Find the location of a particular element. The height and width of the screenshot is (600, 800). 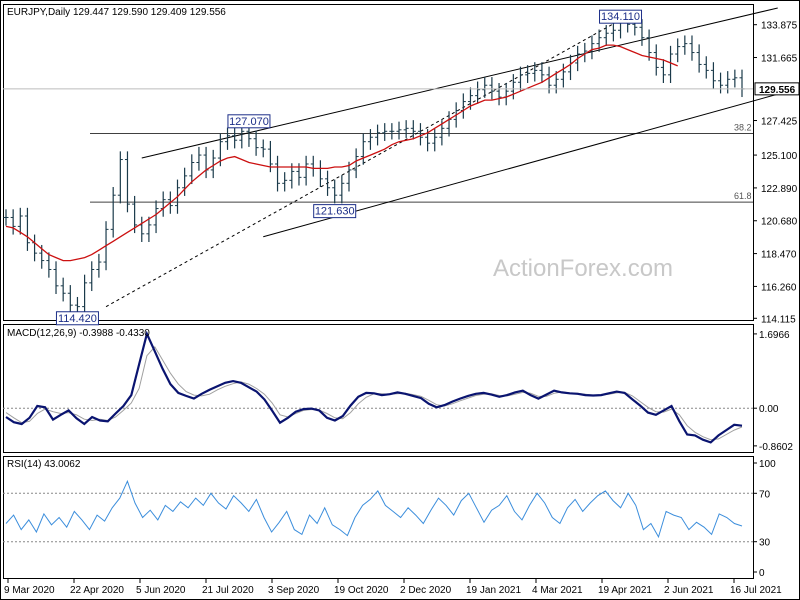

rsi-y-axis: 100 70 30 0 is located at coordinates (764, 519).